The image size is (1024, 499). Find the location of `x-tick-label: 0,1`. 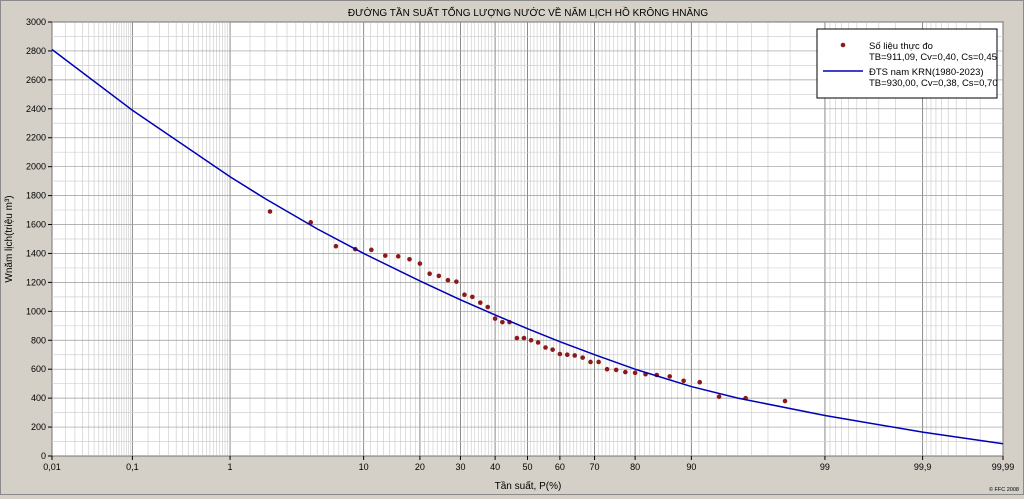

x-tick-label: 0,1 is located at coordinates (132, 467).